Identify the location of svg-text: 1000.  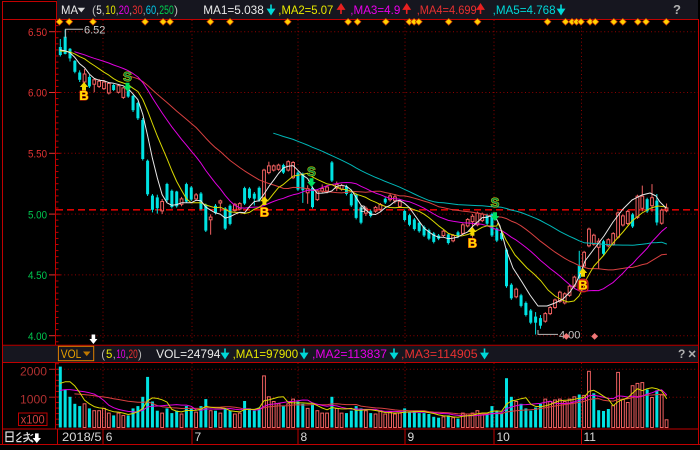
(33, 399).